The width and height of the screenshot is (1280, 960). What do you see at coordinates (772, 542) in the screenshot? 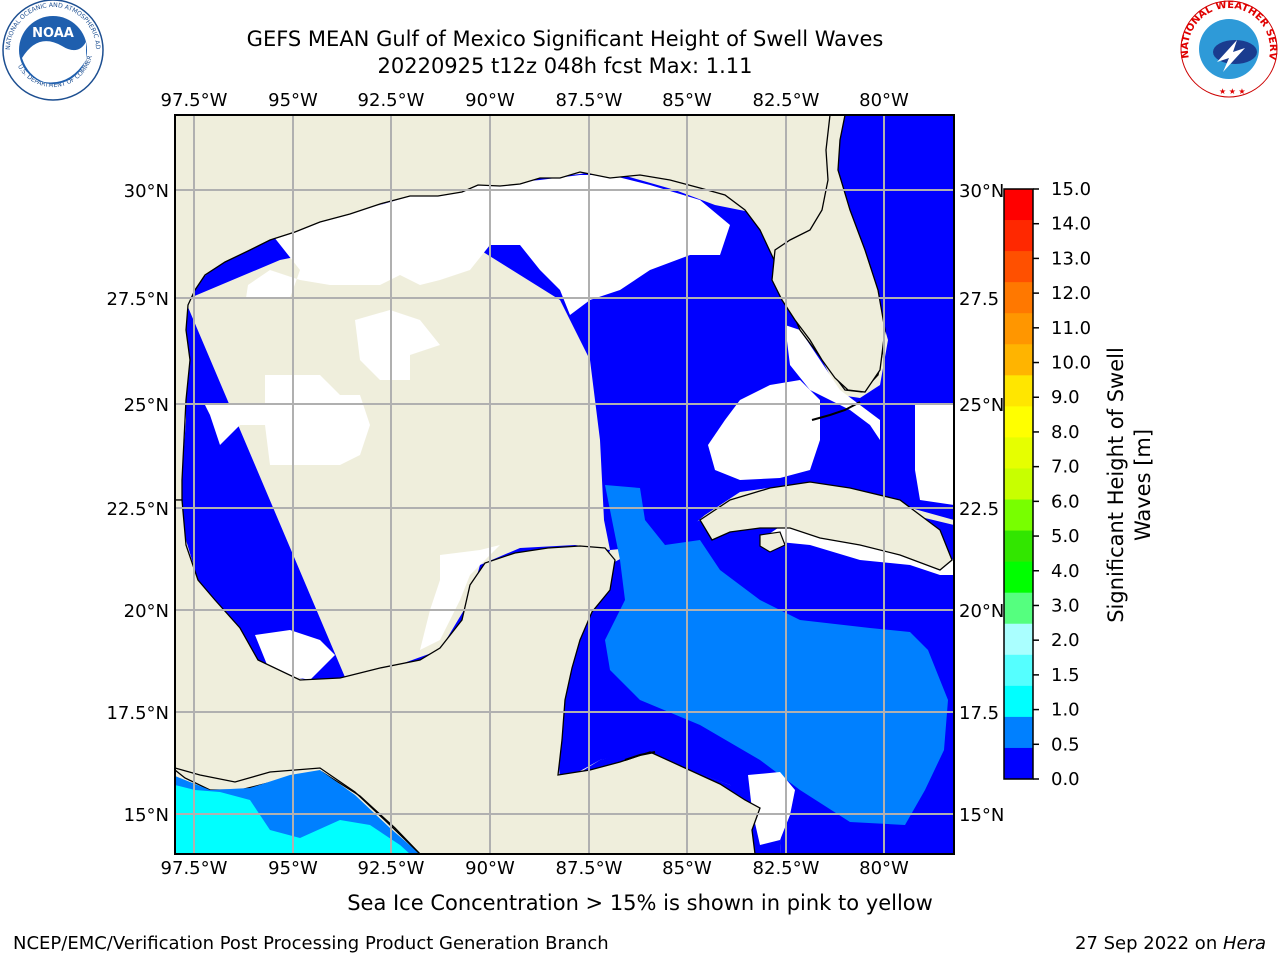
I see `land-isle-of-youth` at bounding box center [772, 542].